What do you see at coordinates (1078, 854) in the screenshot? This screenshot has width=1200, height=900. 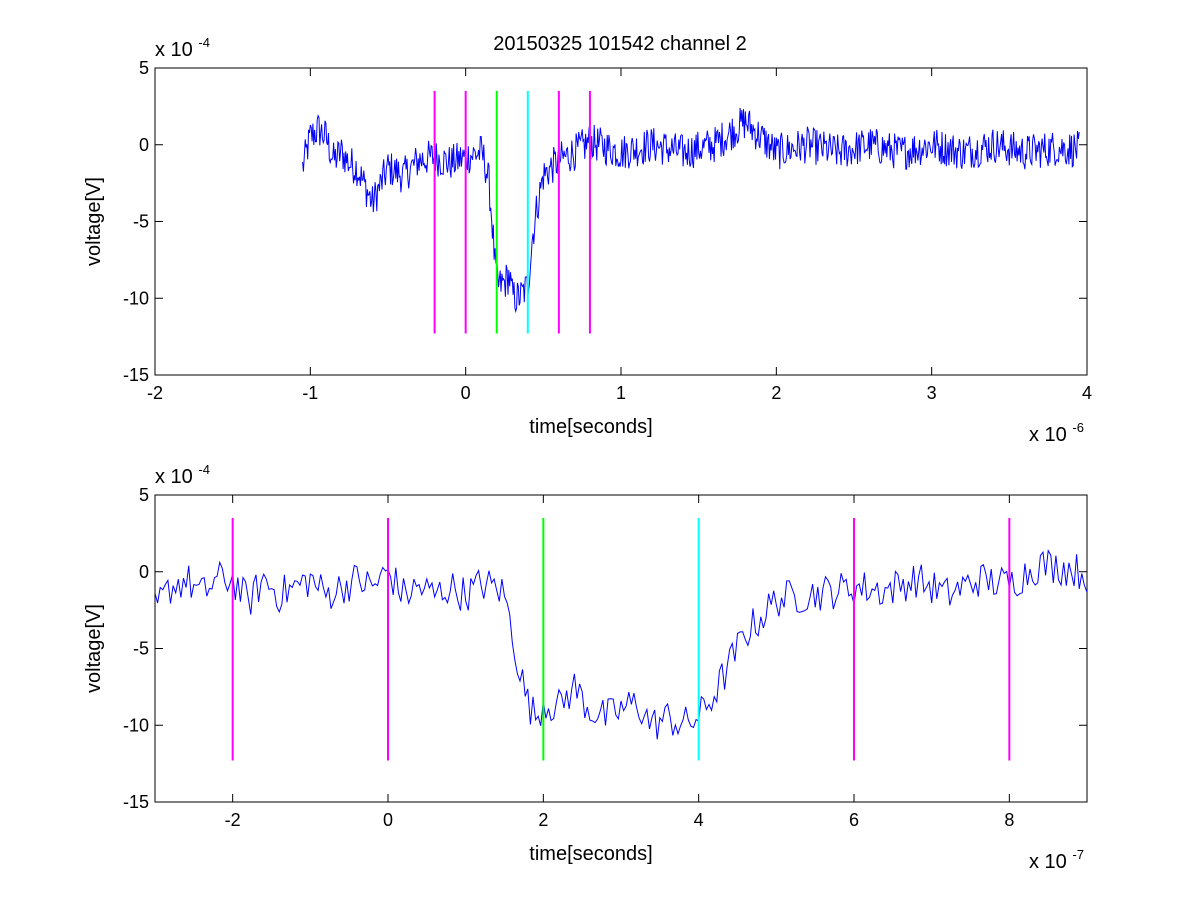 I see `x-multiplier-exponent: -7` at bounding box center [1078, 854].